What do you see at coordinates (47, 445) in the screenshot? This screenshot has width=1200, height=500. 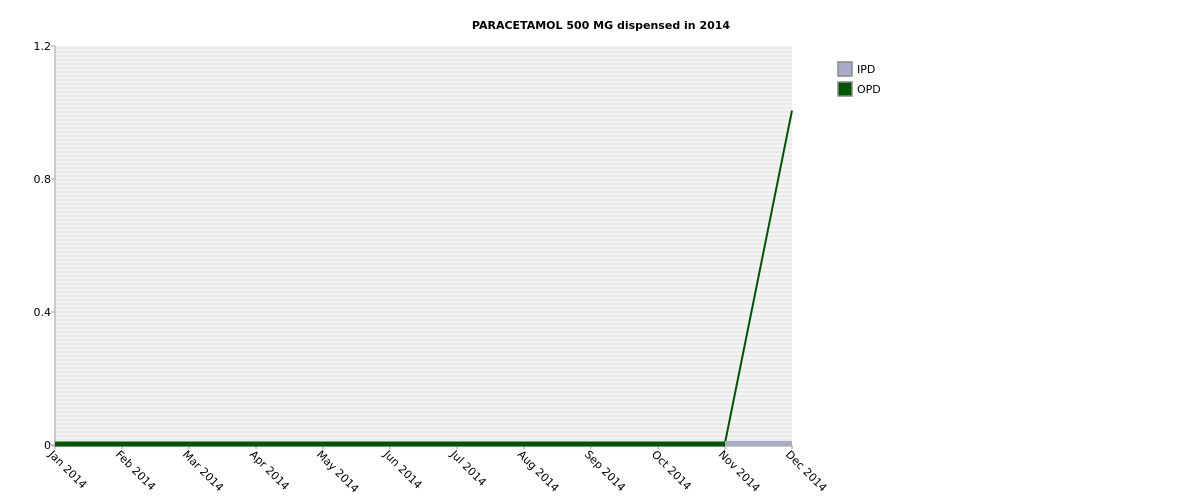 I see `y-tick-label: 0` at bounding box center [47, 445].